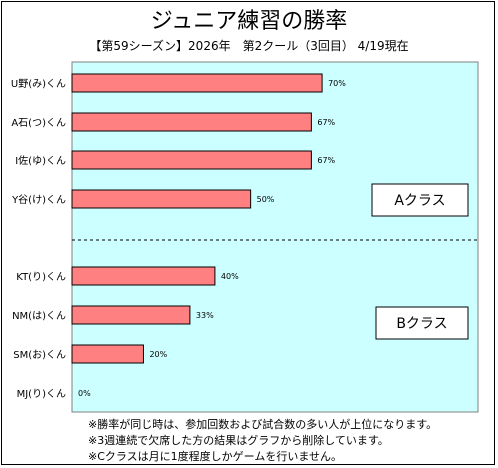  I want to click on category-label: MJ(り)くん, so click(41, 394).